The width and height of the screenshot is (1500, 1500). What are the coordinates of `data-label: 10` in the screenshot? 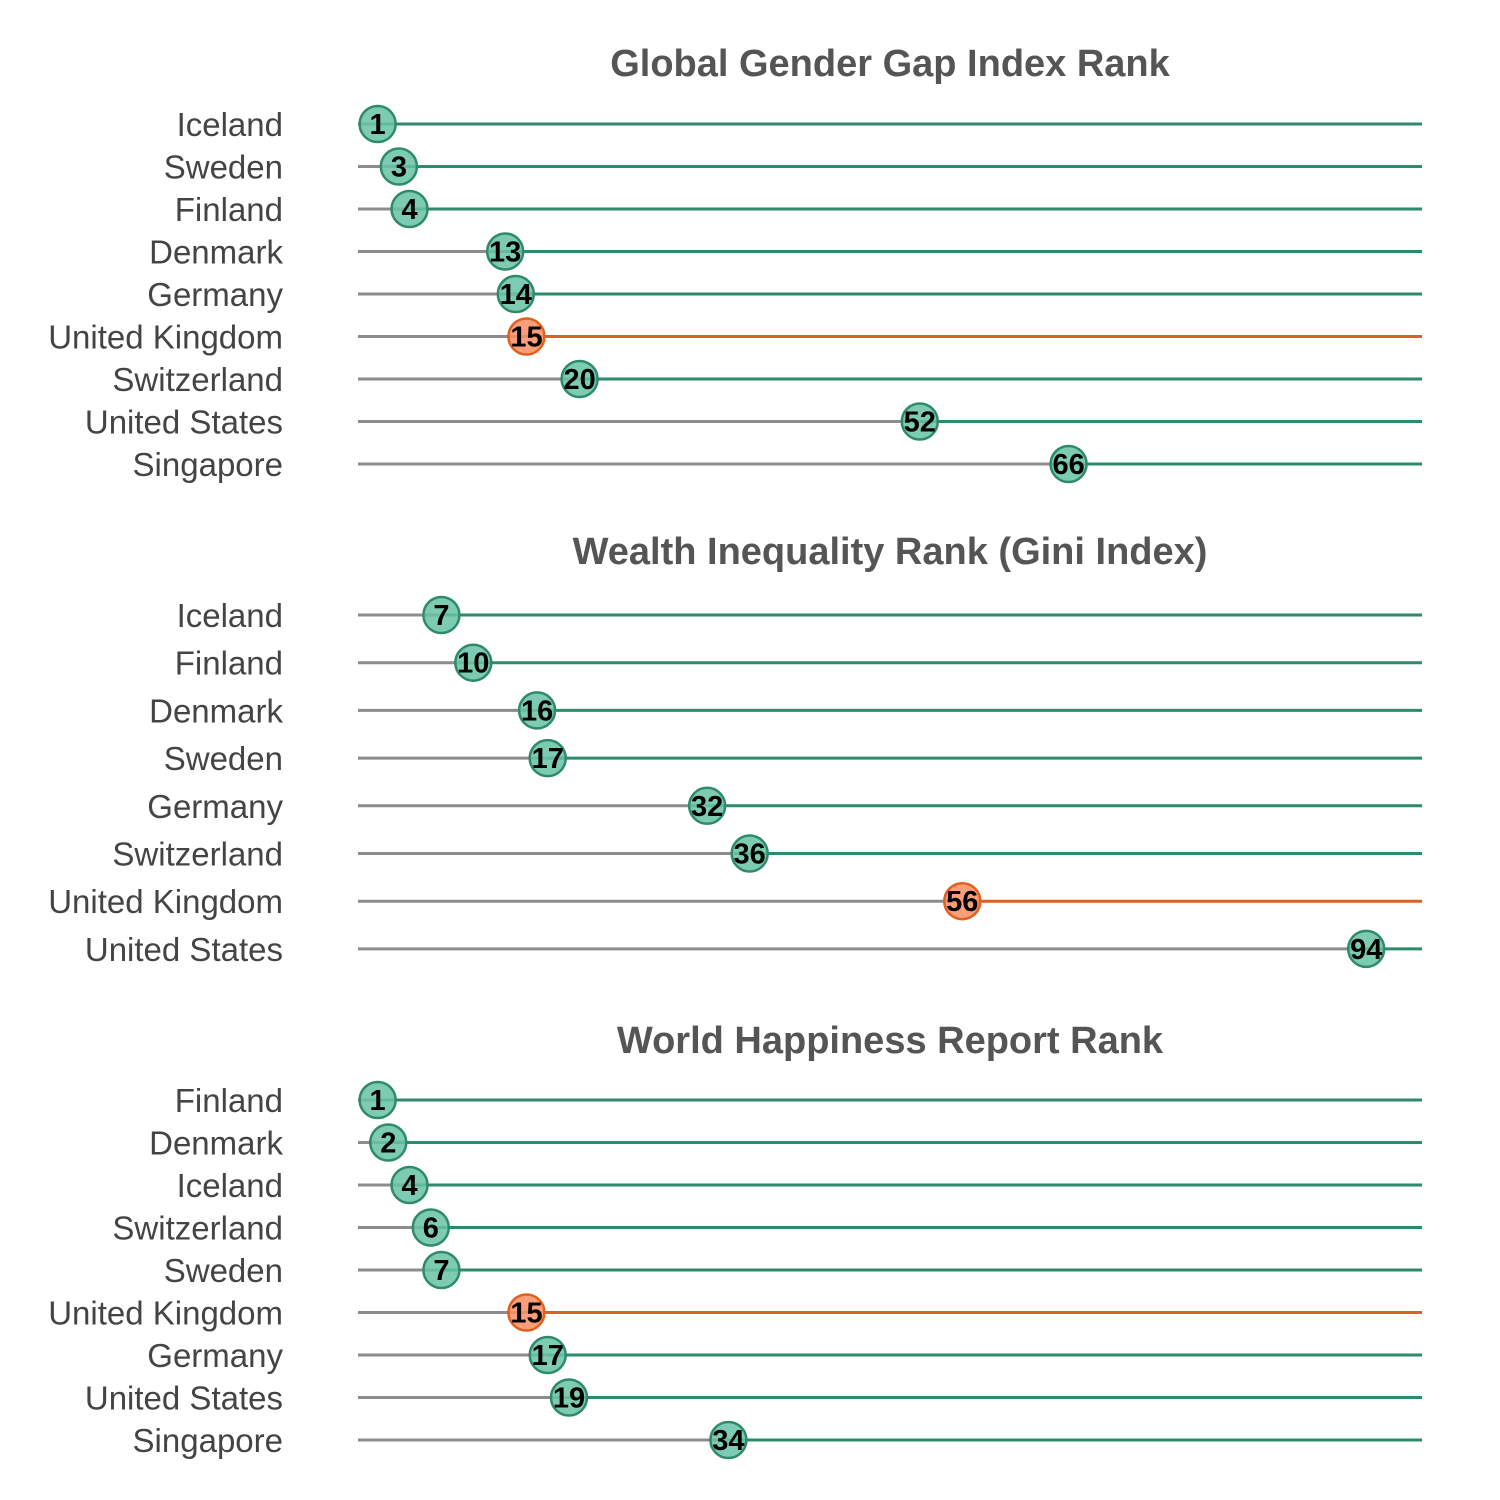 It's located at (473, 664).